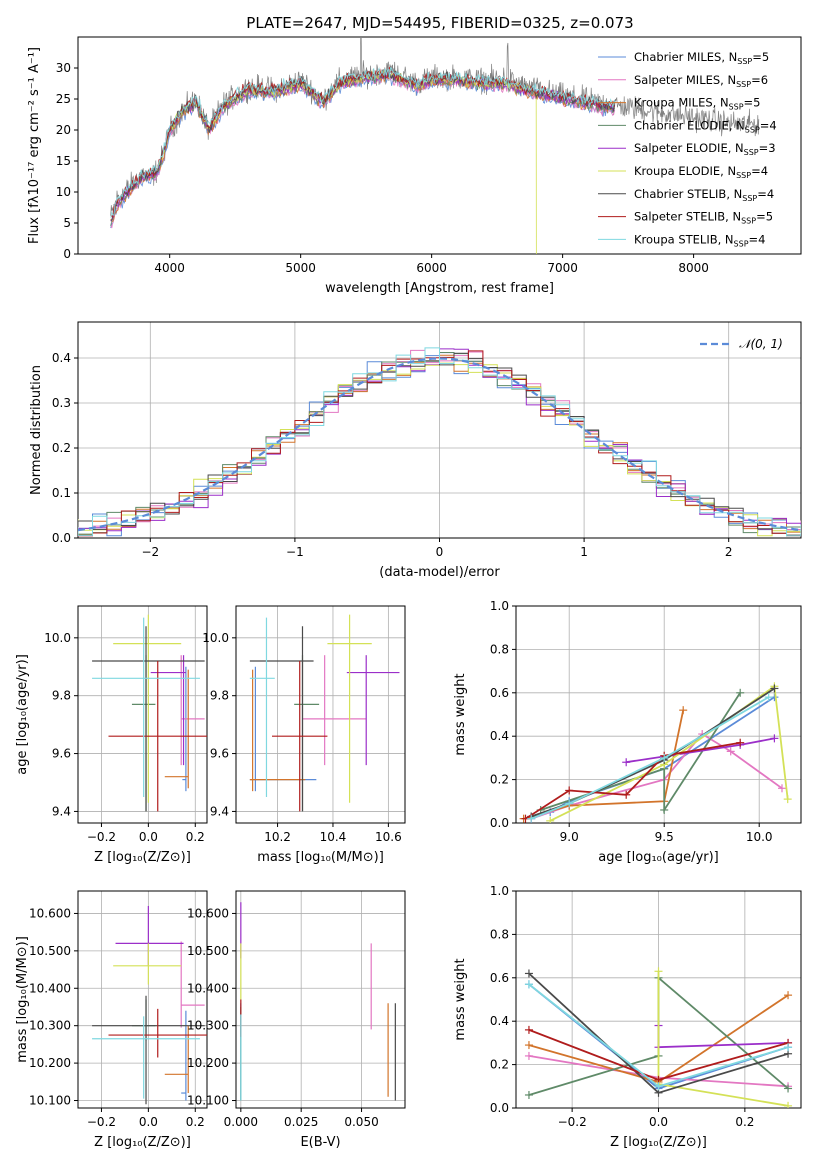 This screenshot has width=819, height=1170. I want to click on y-tick-label: 0.1, so click(61, 493).